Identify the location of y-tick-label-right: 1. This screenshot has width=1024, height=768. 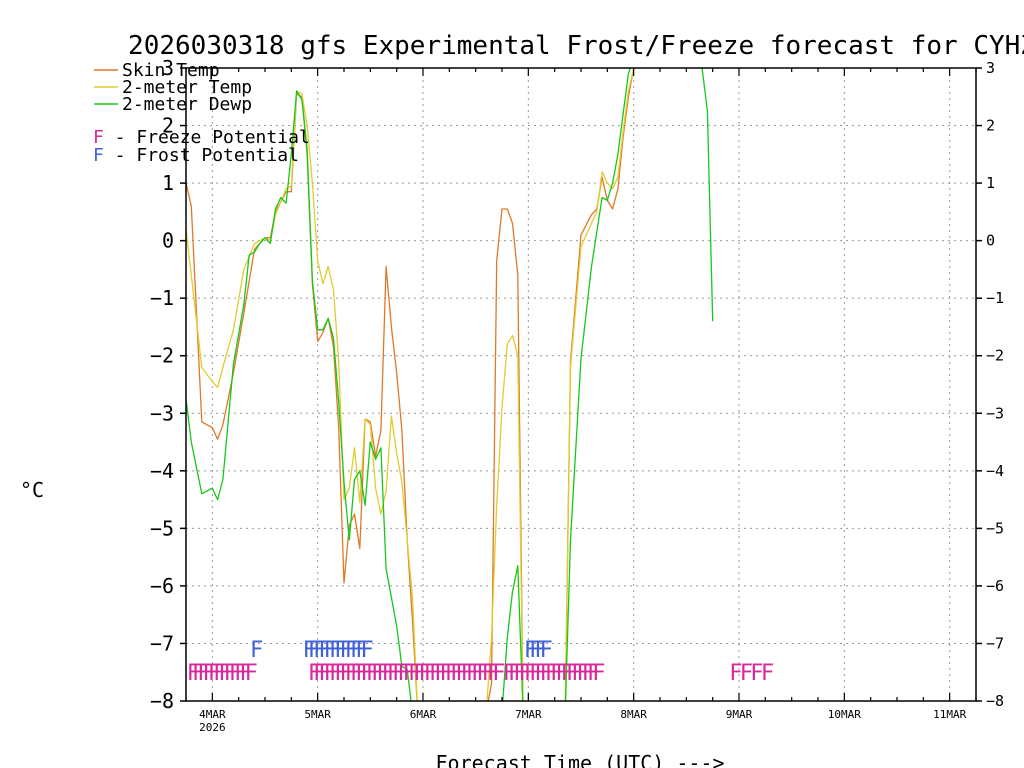
(990, 183).